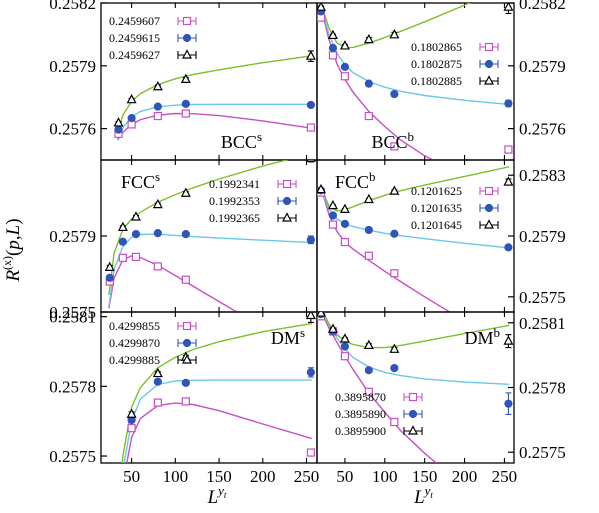 The width and height of the screenshot is (599, 513). What do you see at coordinates (542, 323) in the screenshot?
I see `y-tick-label: 0.2581` at bounding box center [542, 323].